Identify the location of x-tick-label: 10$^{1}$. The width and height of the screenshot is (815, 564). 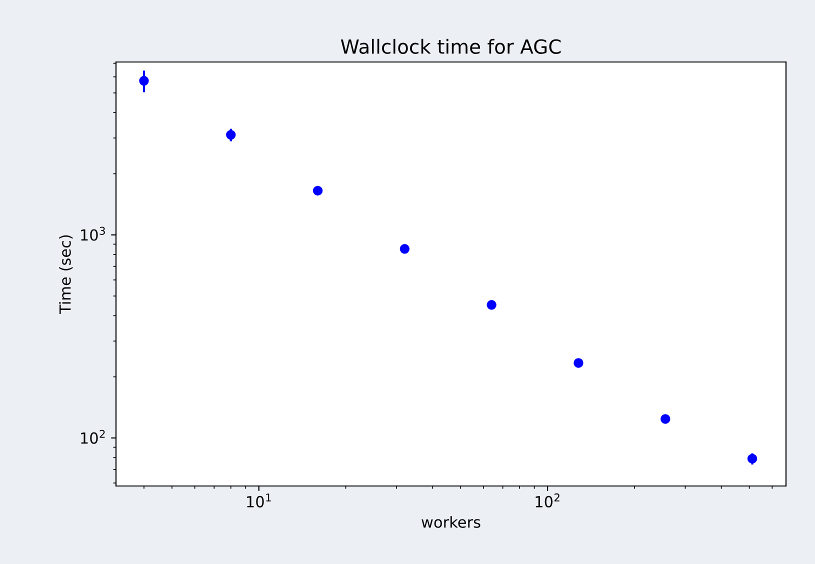
(259, 501).